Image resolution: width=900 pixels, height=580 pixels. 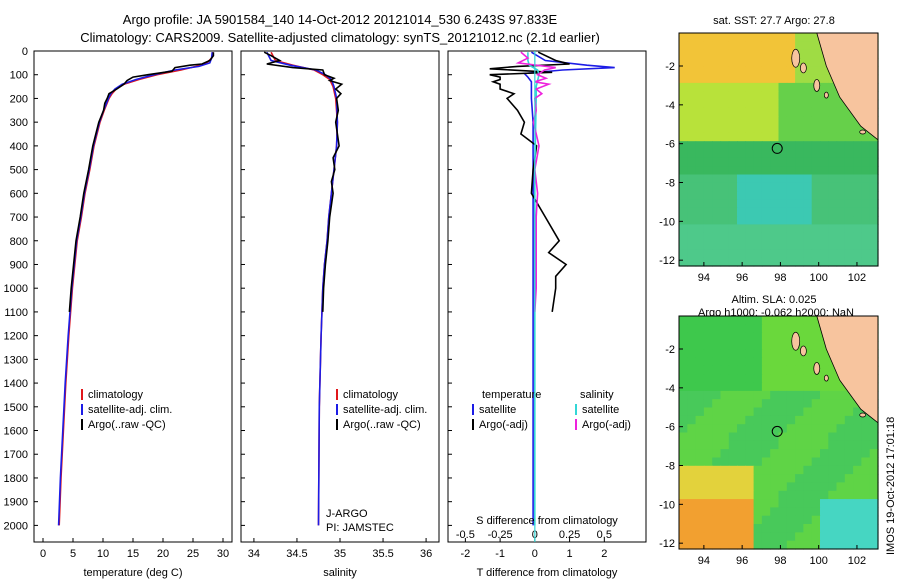 What do you see at coordinates (670, 145) in the screenshot?
I see `lat-tick-label: -6` at bounding box center [670, 145].